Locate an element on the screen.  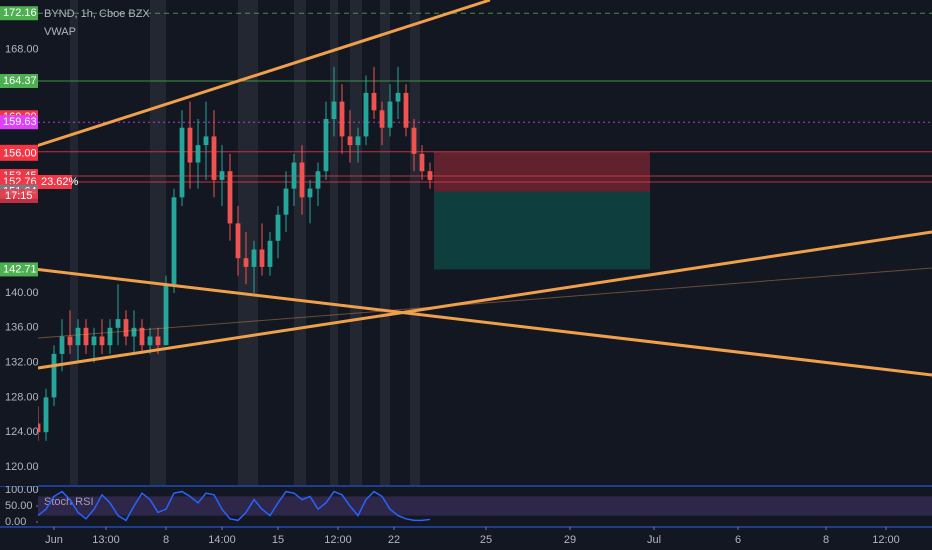
y-tick-label: 120.00 is located at coordinates (22, 467).